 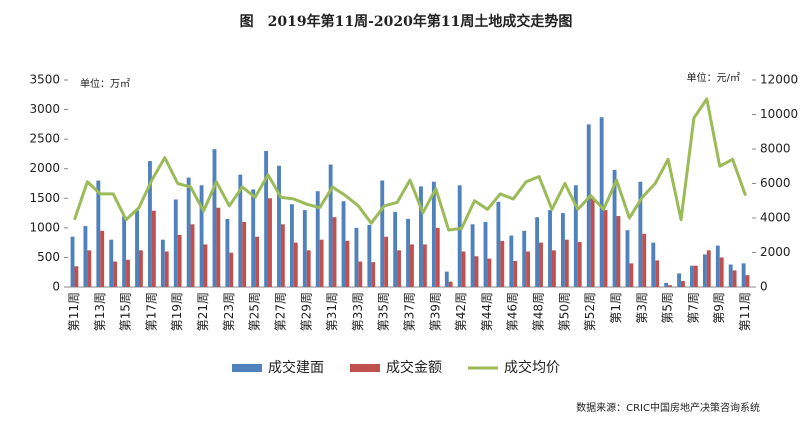 What do you see at coordinates (44, 168) in the screenshot?
I see `y-tick-label: 2000` at bounding box center [44, 168].